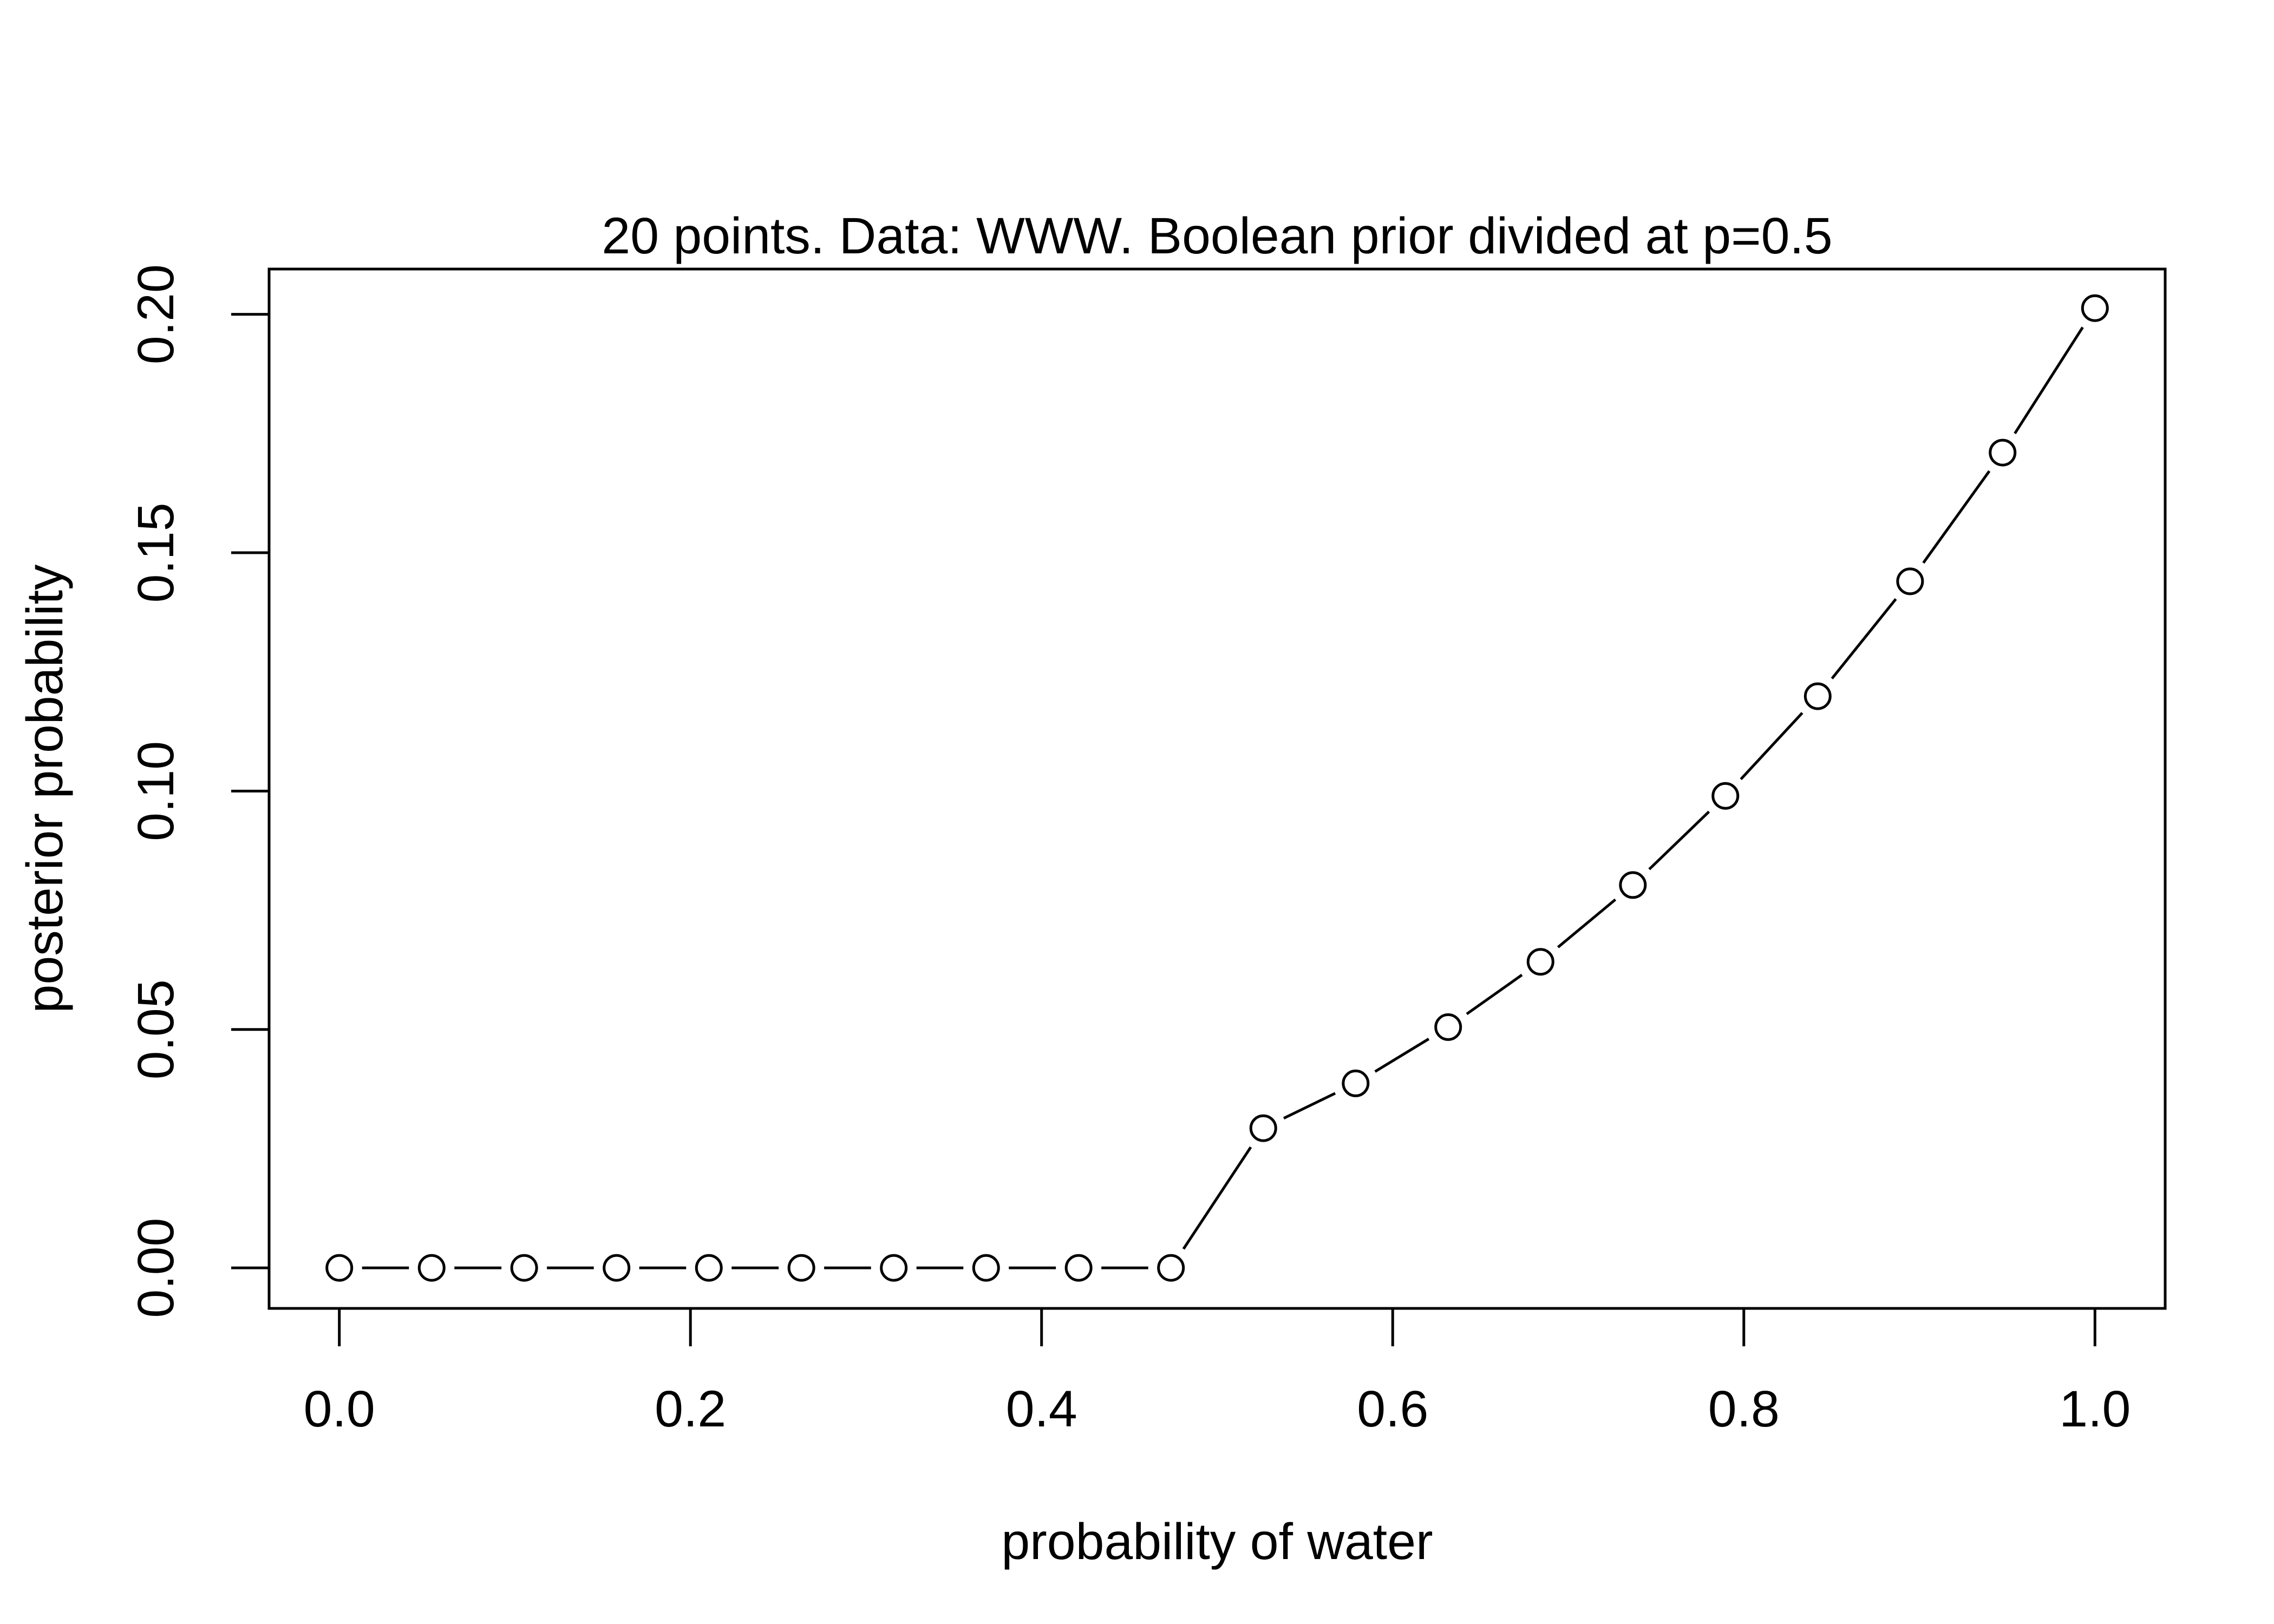 This screenshot has width=2274, height=1624. Describe the element at coordinates (2095, 1409) in the screenshot. I see `x-tick-label: 1.0` at that location.